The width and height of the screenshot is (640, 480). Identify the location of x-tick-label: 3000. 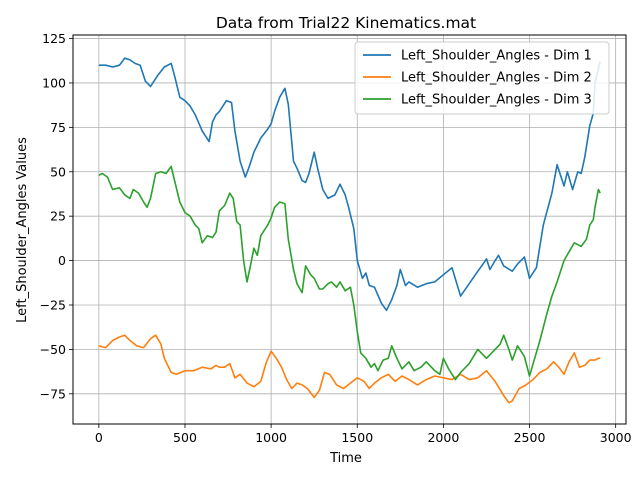
(616, 437).